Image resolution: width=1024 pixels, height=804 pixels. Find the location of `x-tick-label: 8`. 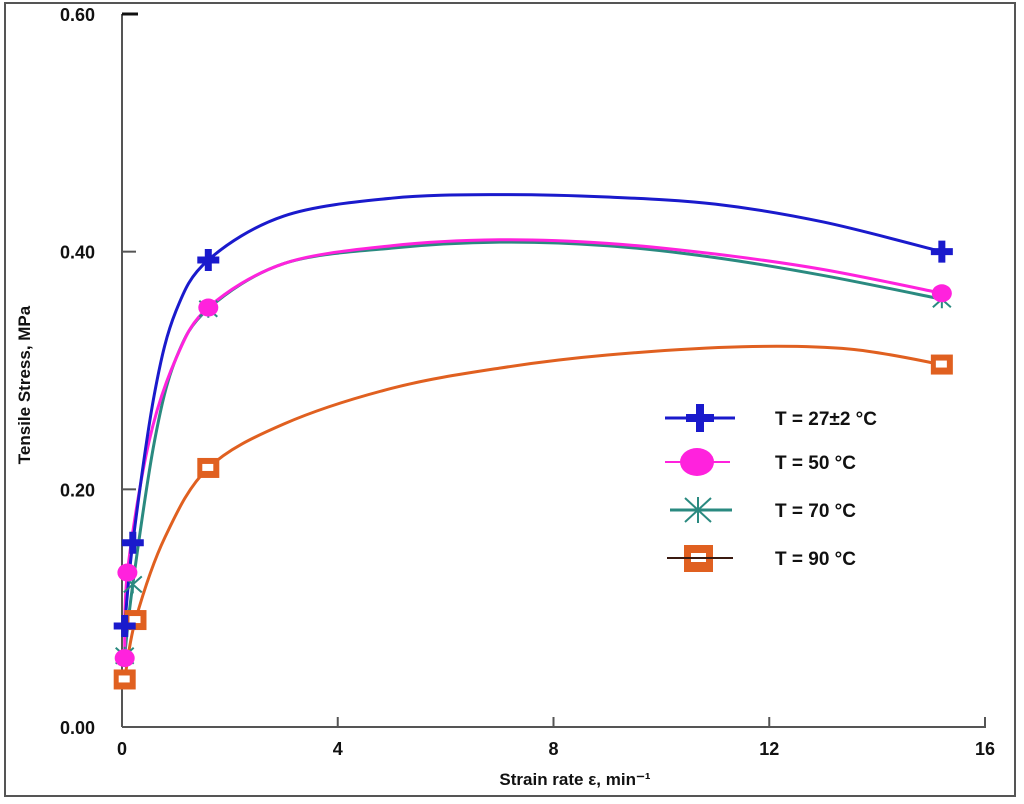

x-tick-label: 8 is located at coordinates (553, 749).